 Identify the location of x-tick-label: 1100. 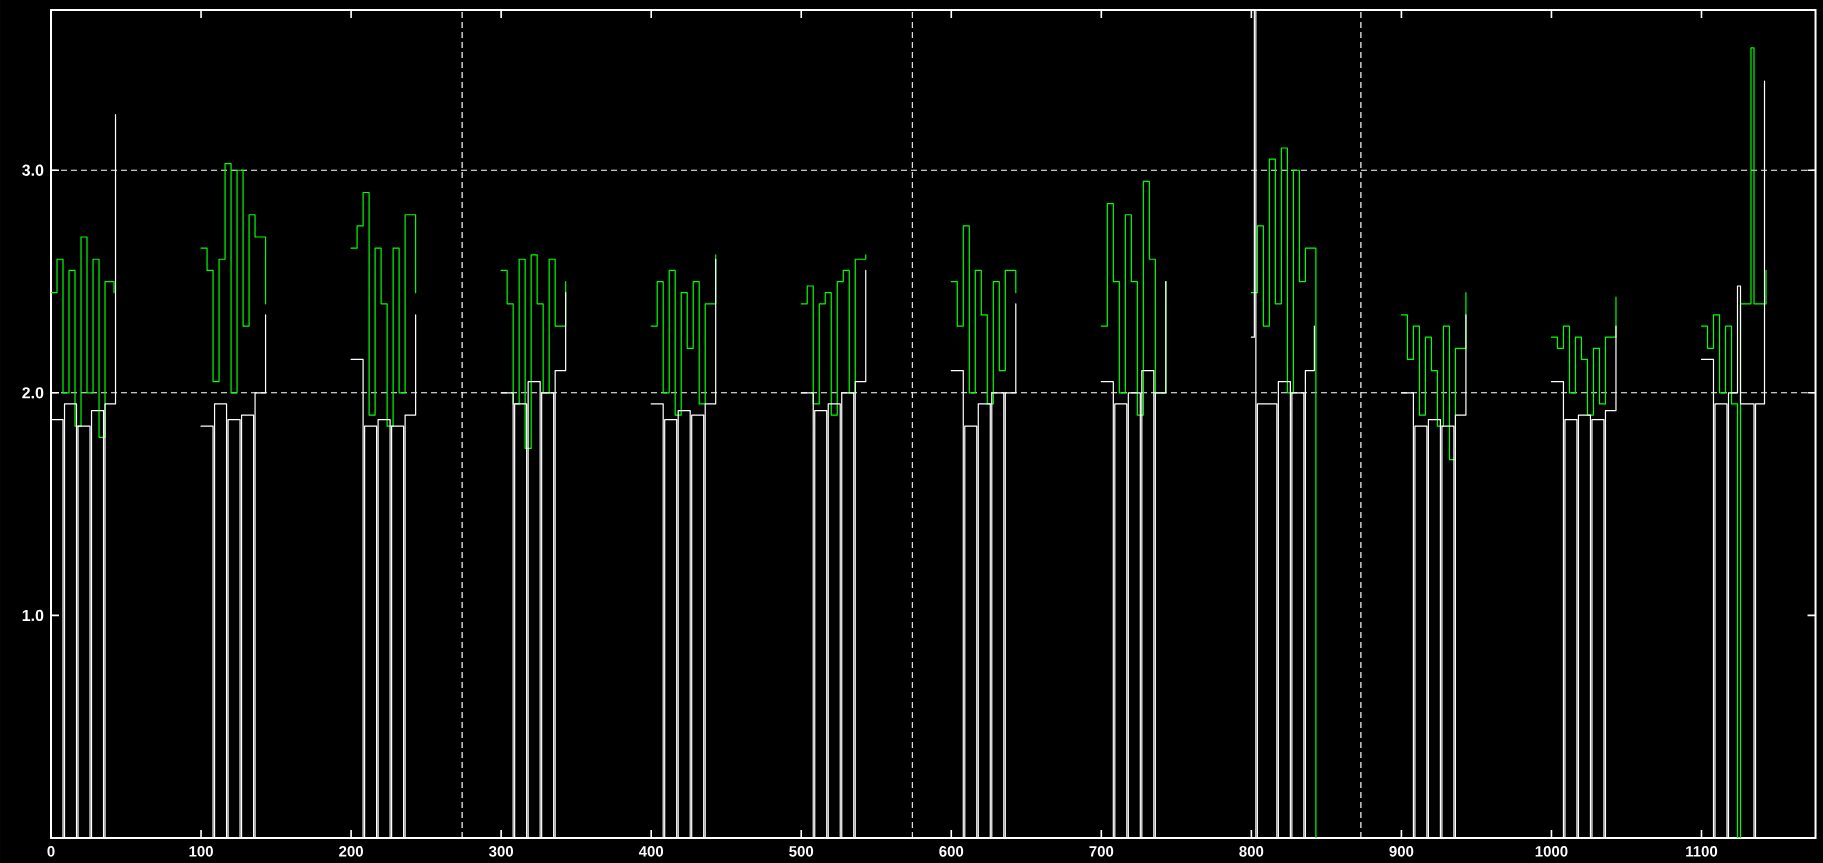
(1702, 851).